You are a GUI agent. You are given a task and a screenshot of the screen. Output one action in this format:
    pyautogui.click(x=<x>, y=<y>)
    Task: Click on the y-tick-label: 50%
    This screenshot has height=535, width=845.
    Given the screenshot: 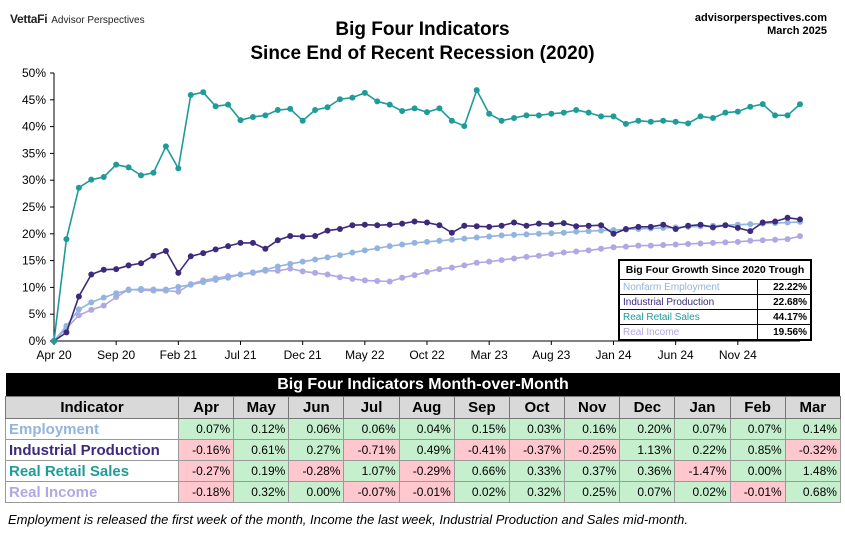 What is the action you would take?
    pyautogui.click(x=34, y=73)
    